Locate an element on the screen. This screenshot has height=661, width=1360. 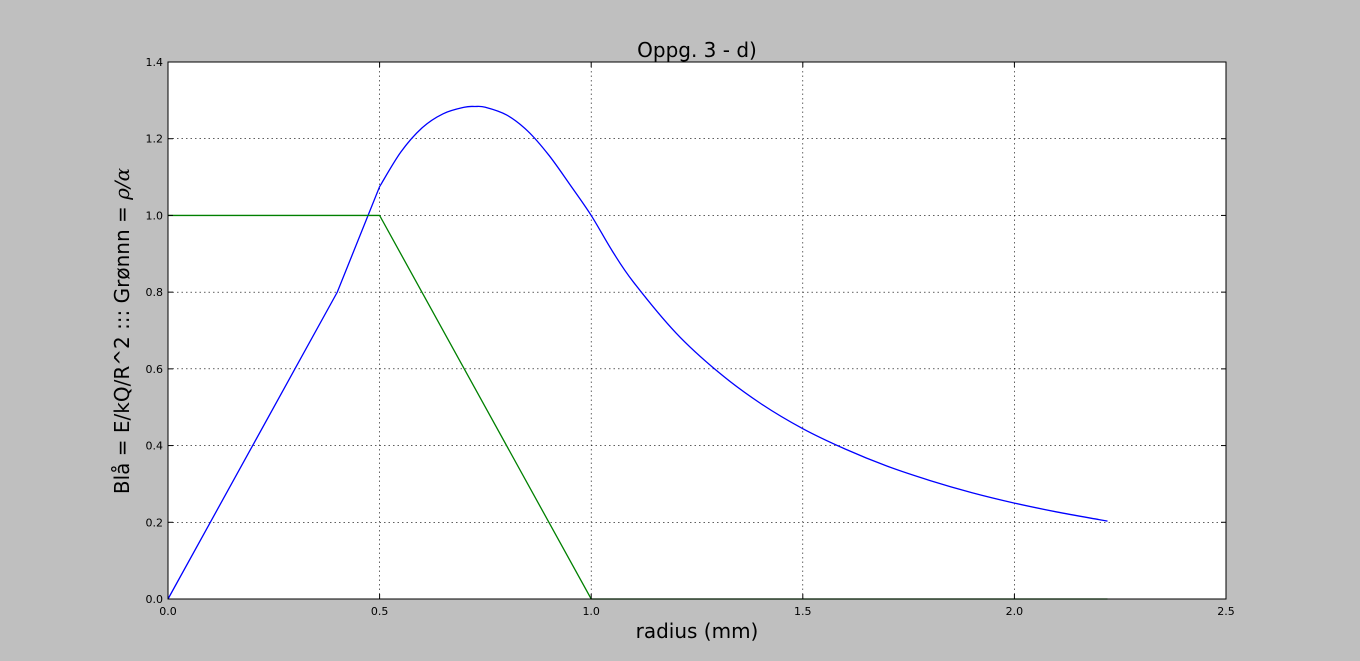
x-tick-label: 1.0 is located at coordinates (591, 611).